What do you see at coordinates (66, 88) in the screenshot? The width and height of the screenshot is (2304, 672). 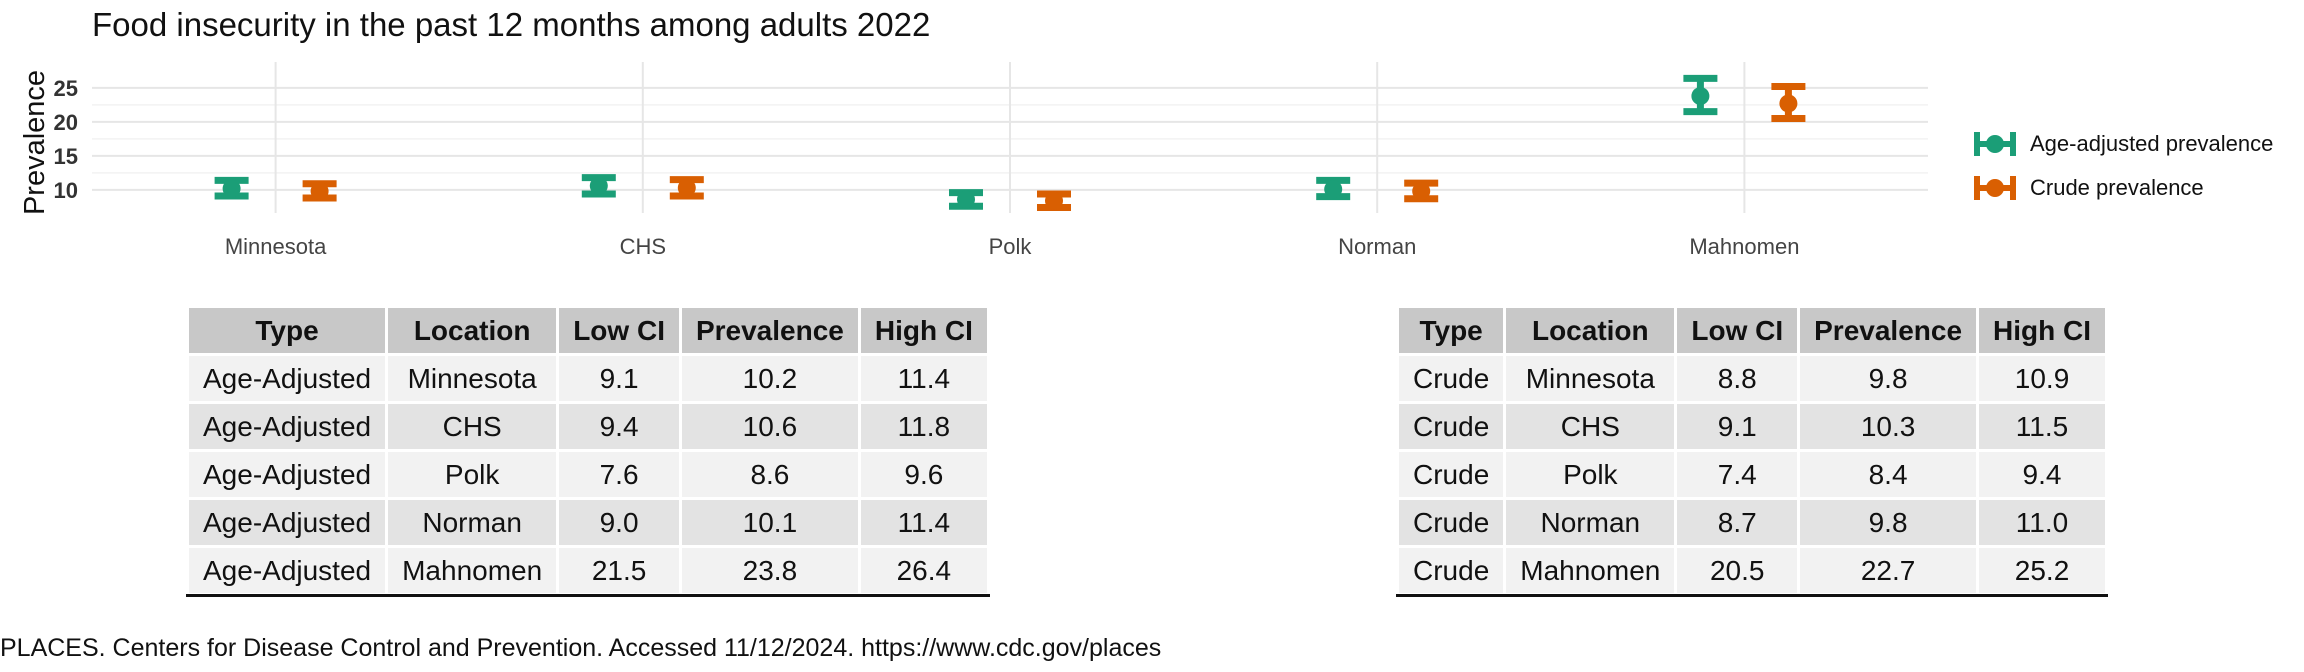 I see `y-tick-label: 25` at bounding box center [66, 88].